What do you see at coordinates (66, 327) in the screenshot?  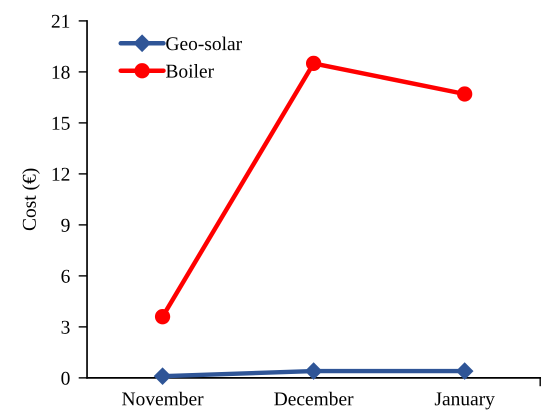 I see `y-tick-label: 3` at bounding box center [66, 327].